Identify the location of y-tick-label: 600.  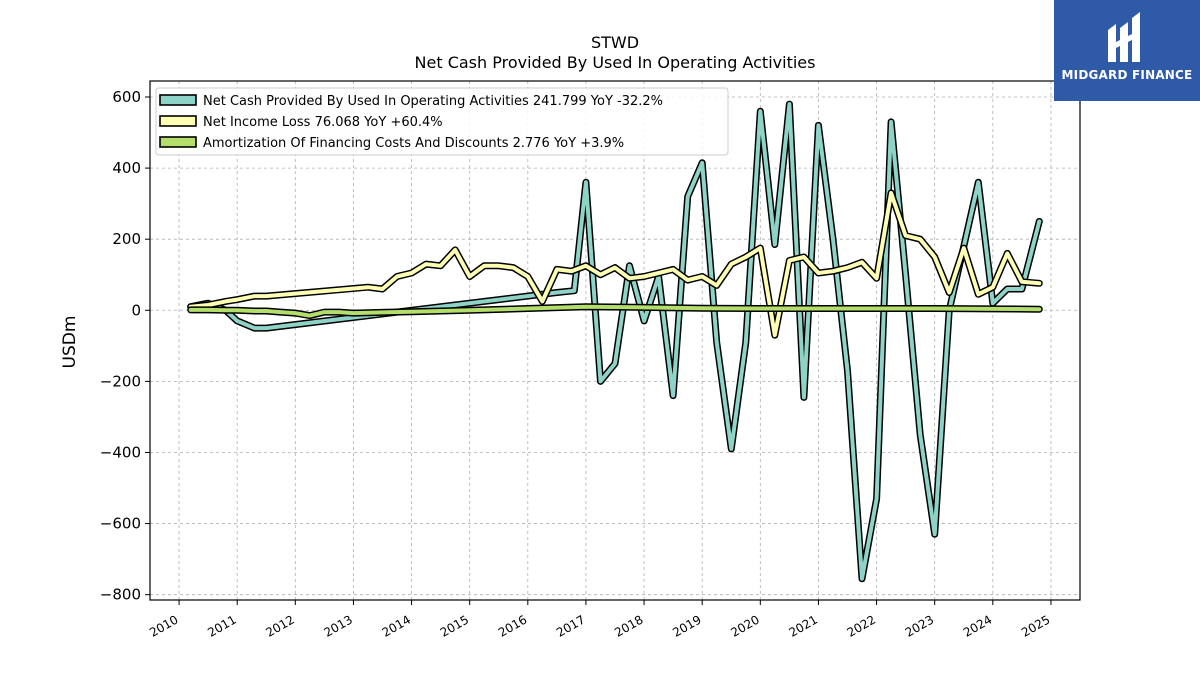
(126, 97).